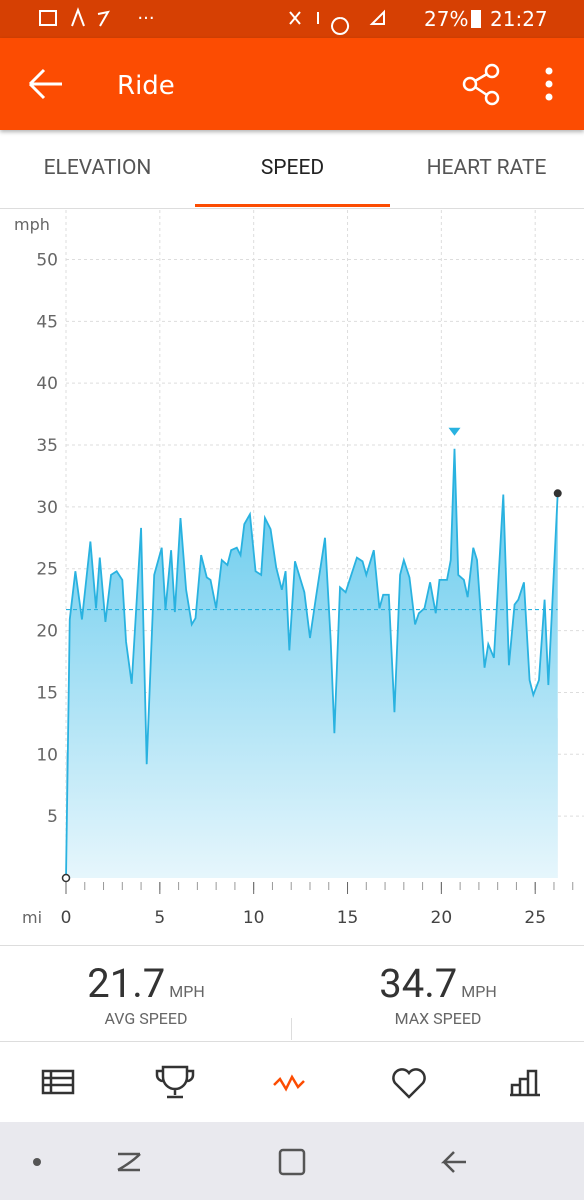 The width and height of the screenshot is (584, 1204). I want to click on clock: 21:27, so click(519, 19).